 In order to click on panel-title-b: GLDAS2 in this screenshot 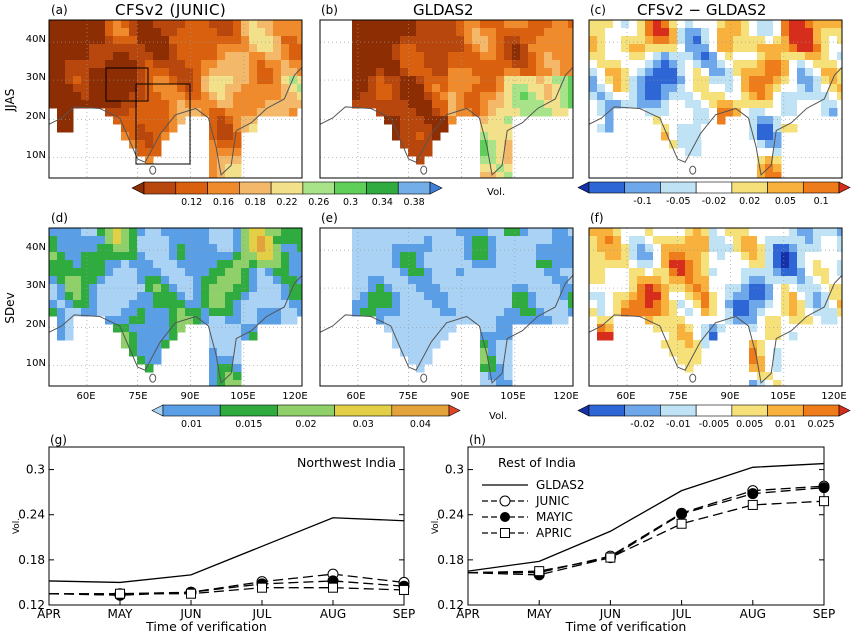, I will do `click(443, 10)`.